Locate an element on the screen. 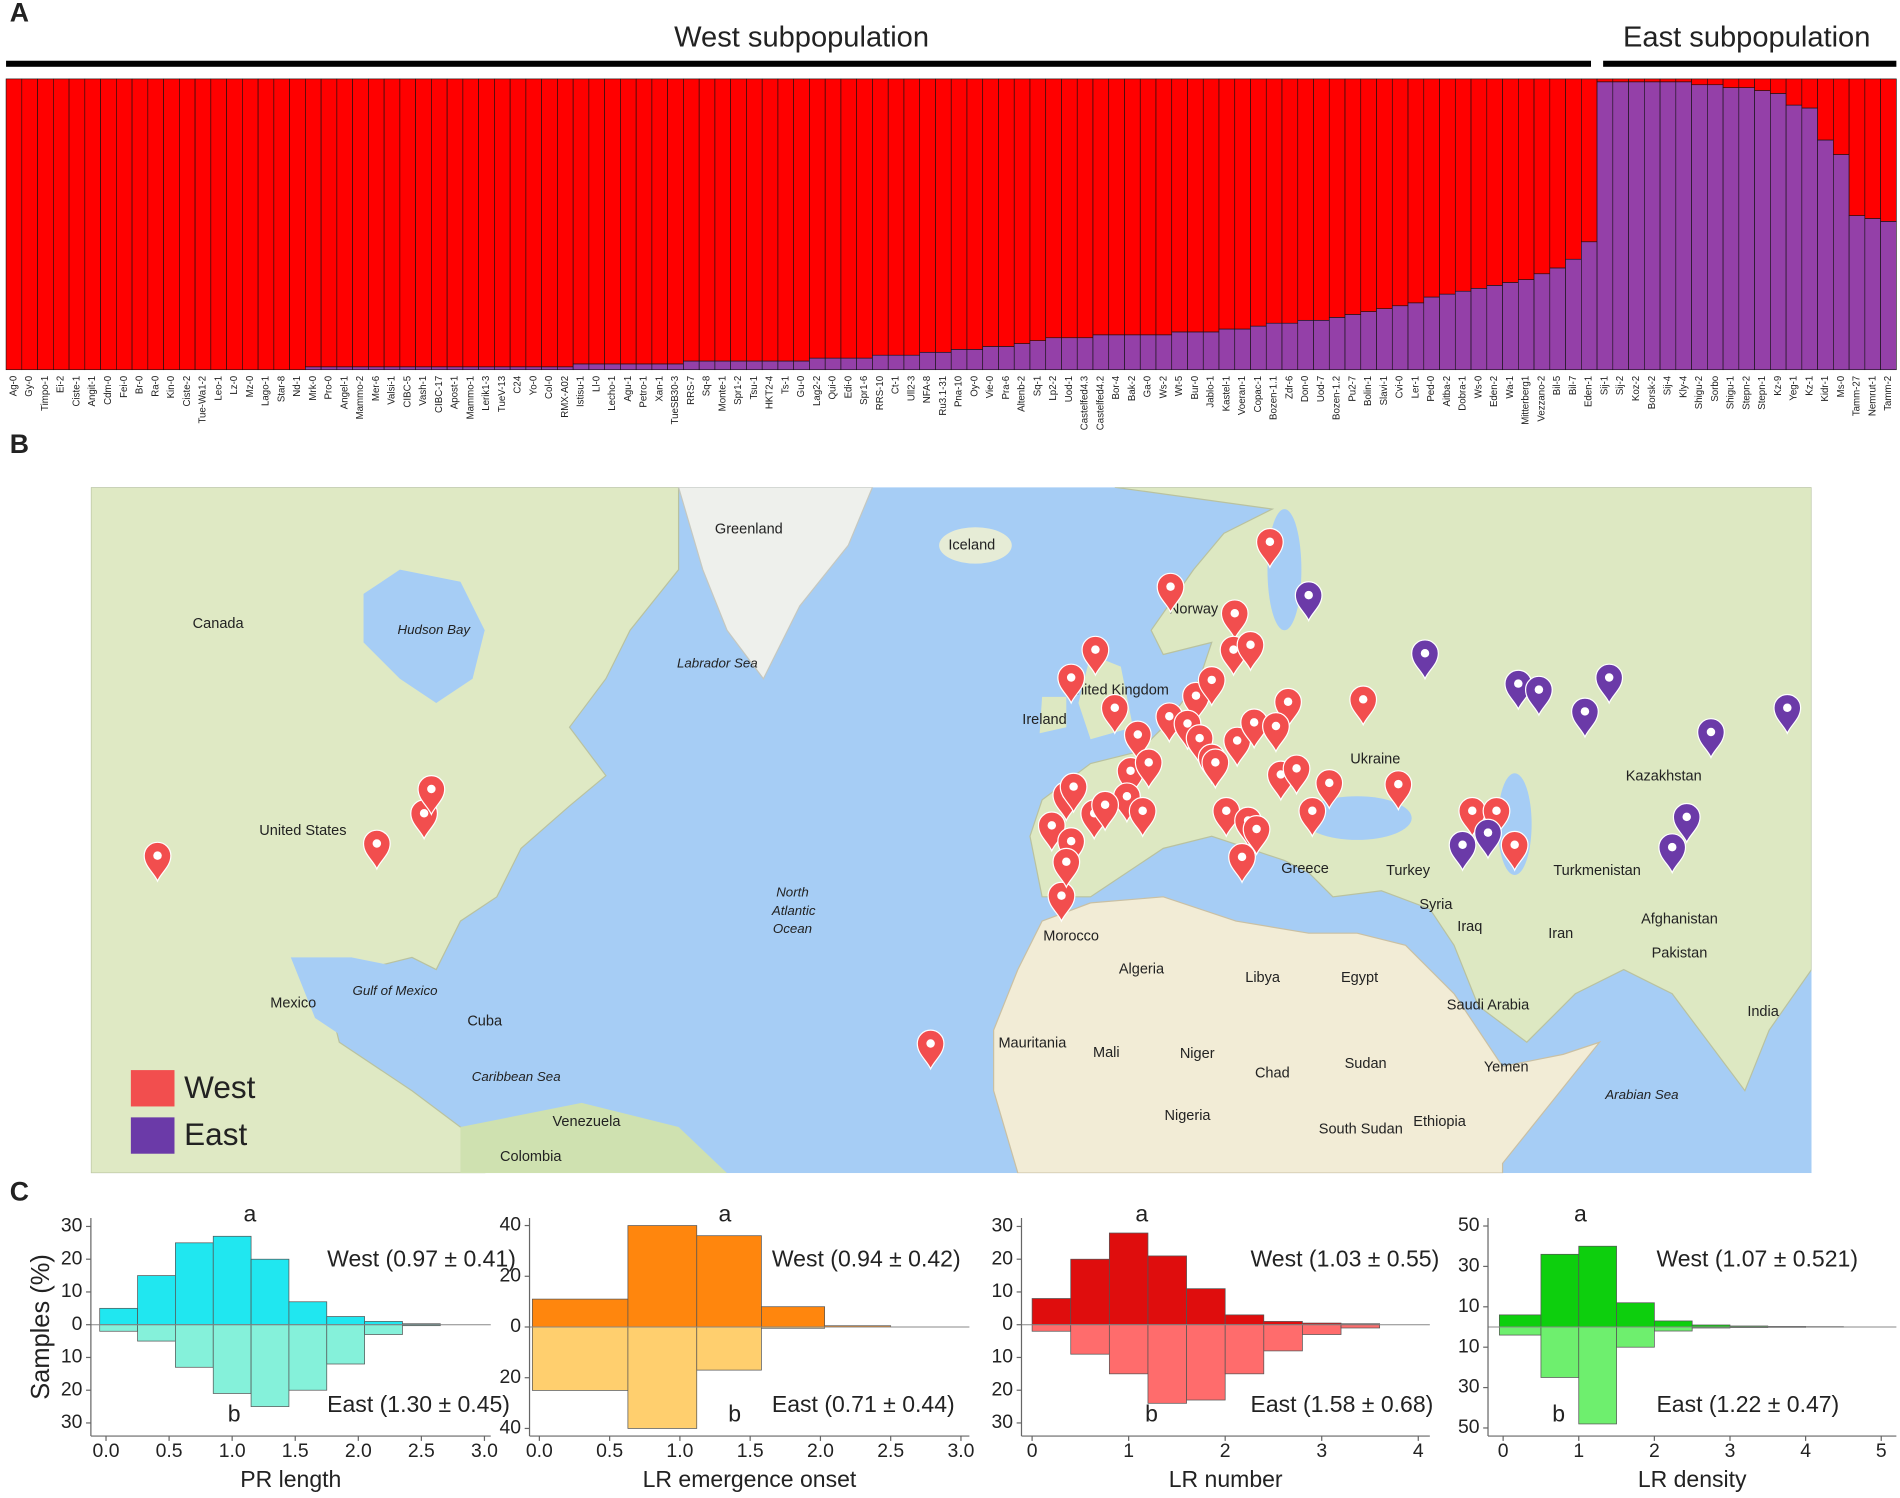 This screenshot has height=1498, width=1900. x-tick-label: Lz-0 is located at coordinates (234, 384).